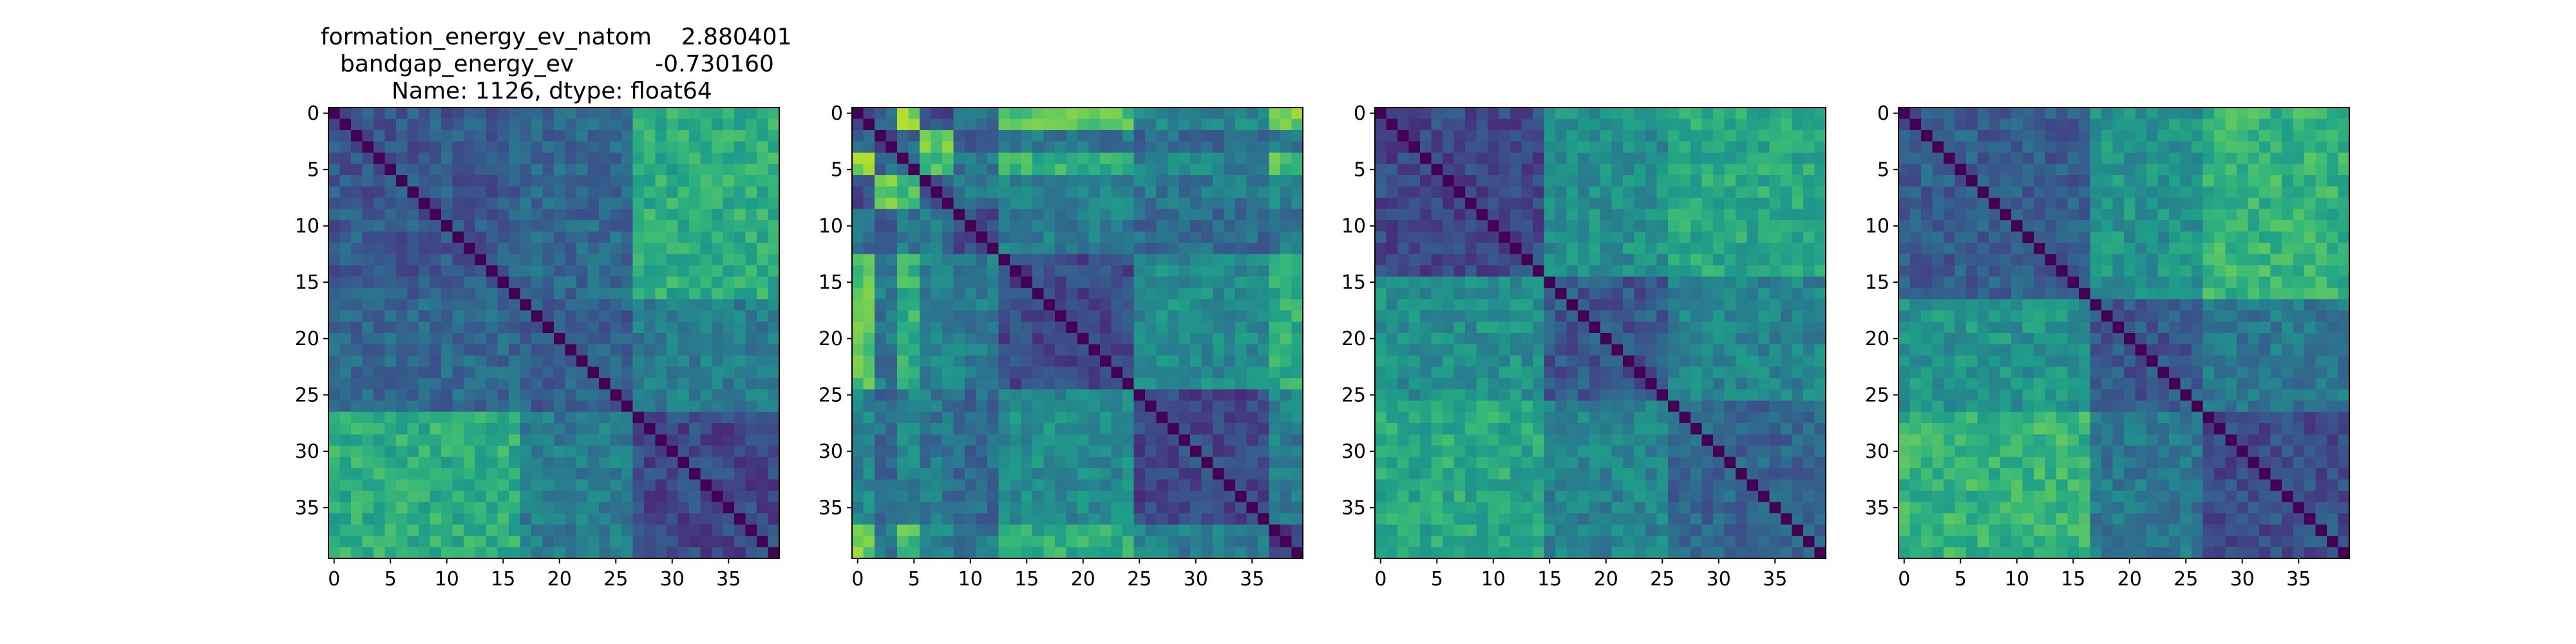  Describe the element at coordinates (914, 579) in the screenshot. I see `x-tick-label: 5` at that location.